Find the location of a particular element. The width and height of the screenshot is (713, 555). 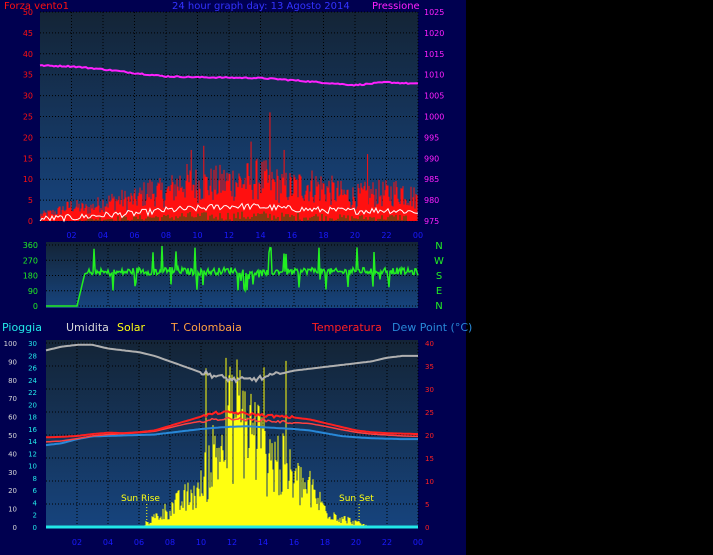

left-tick-label: 15 is located at coordinates (28, 158).